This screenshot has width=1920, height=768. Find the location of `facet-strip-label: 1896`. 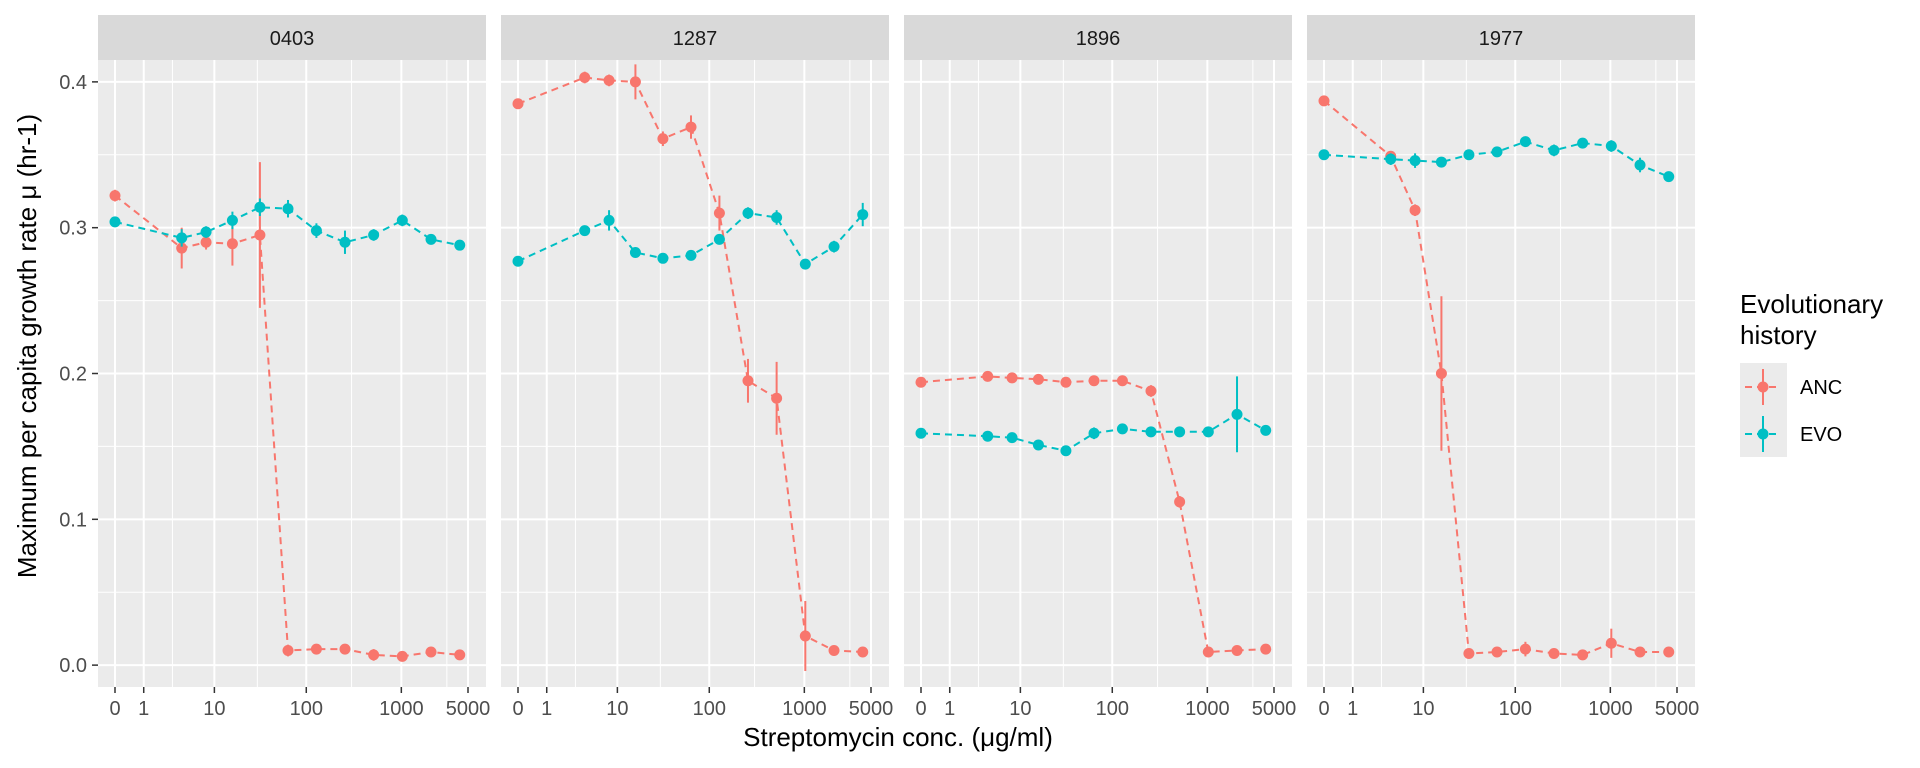

facet-strip-label: 1896 is located at coordinates (1098, 39).